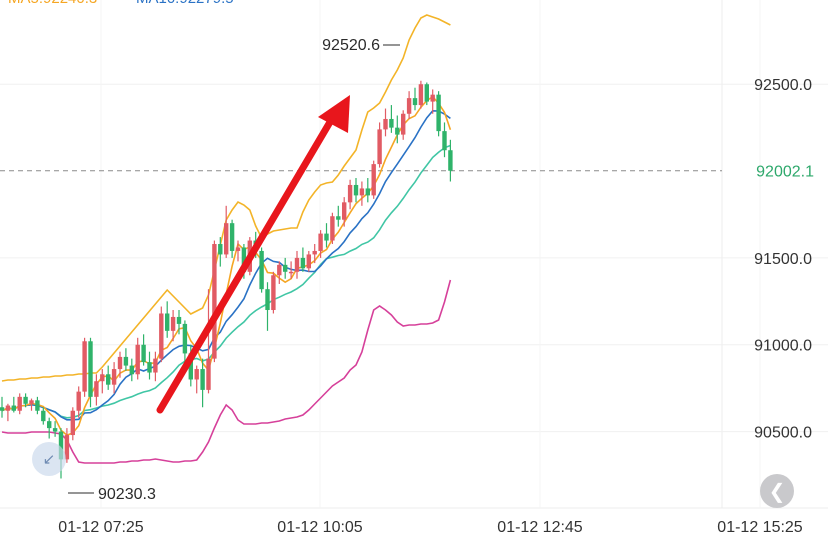 The height and width of the screenshot is (552, 828). I want to click on x-tick-label: 01-12 15:25, so click(760, 527).